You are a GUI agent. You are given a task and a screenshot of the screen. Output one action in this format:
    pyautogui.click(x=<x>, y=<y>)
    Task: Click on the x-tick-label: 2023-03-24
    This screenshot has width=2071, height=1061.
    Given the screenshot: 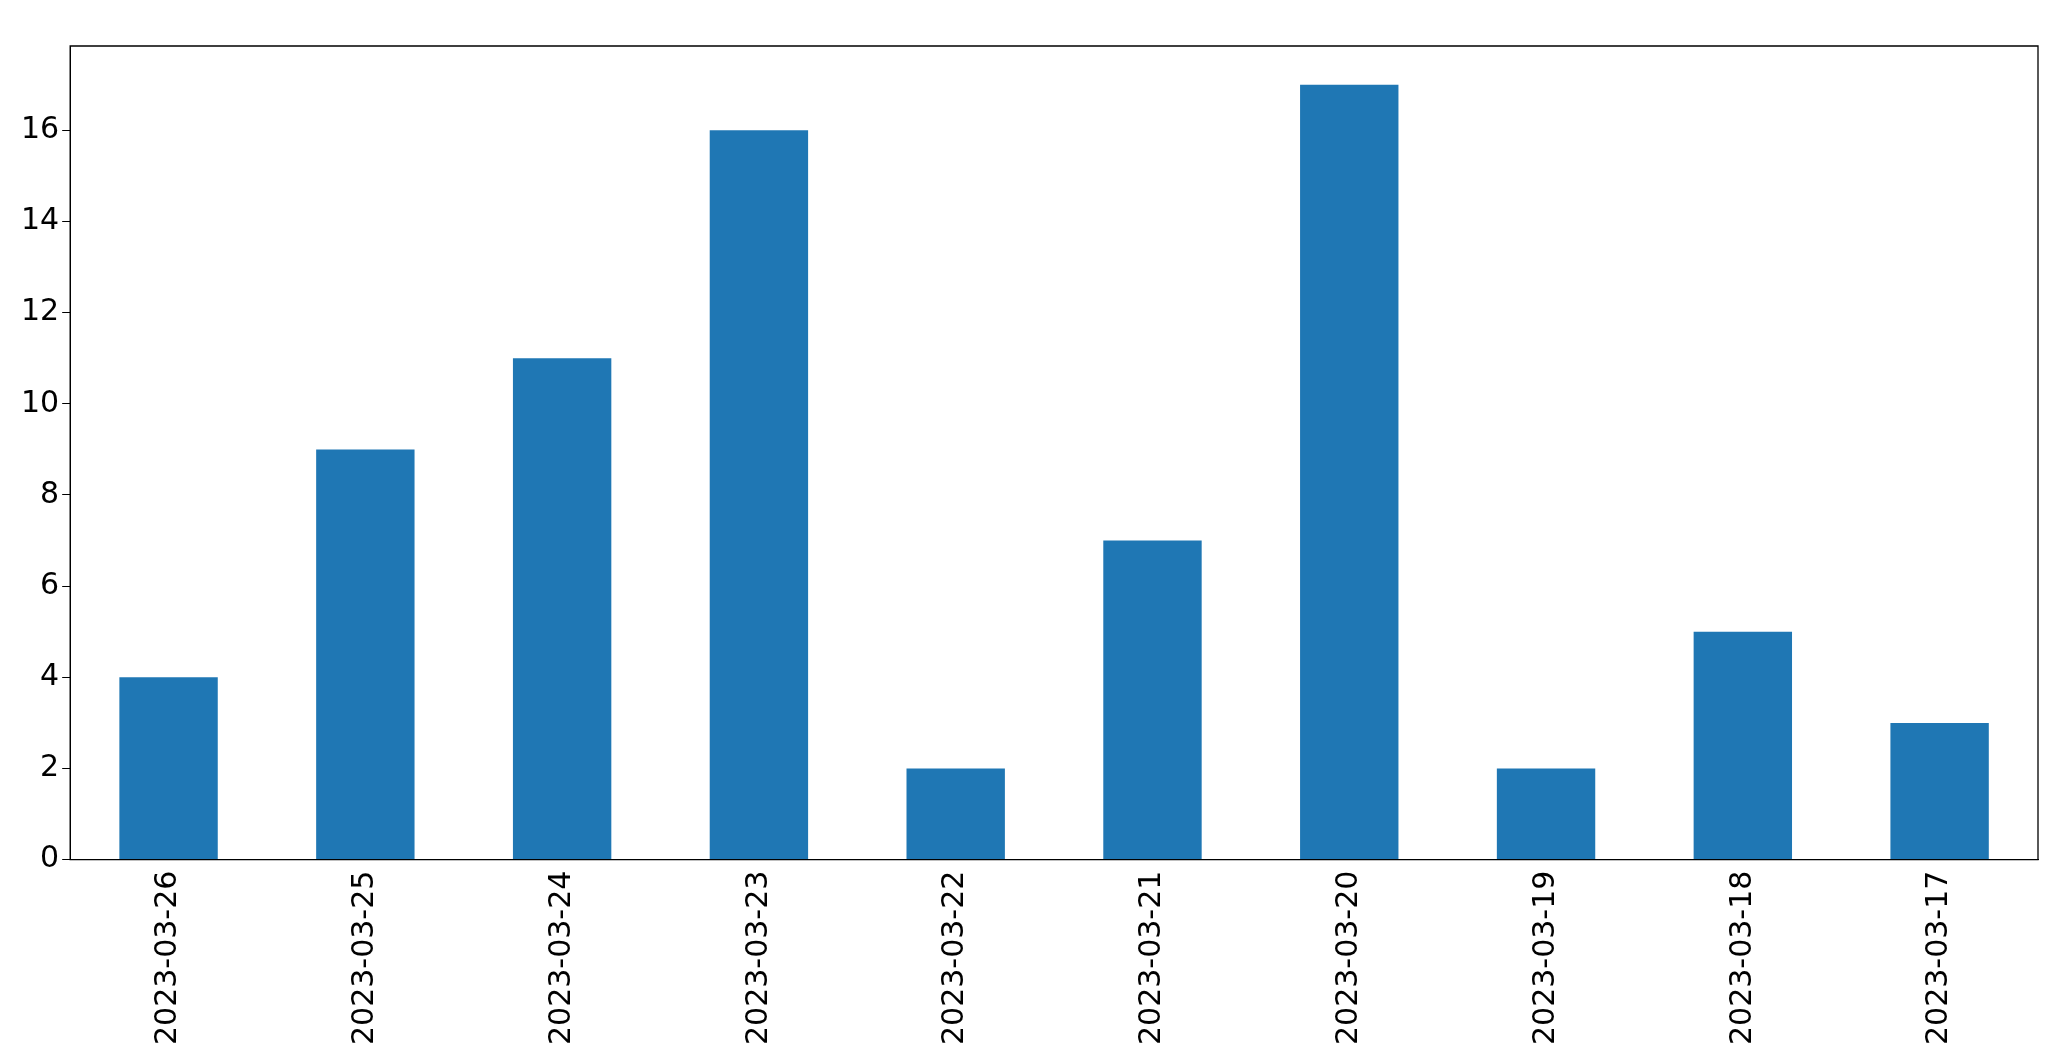 What is the action you would take?
    pyautogui.click(x=559, y=958)
    